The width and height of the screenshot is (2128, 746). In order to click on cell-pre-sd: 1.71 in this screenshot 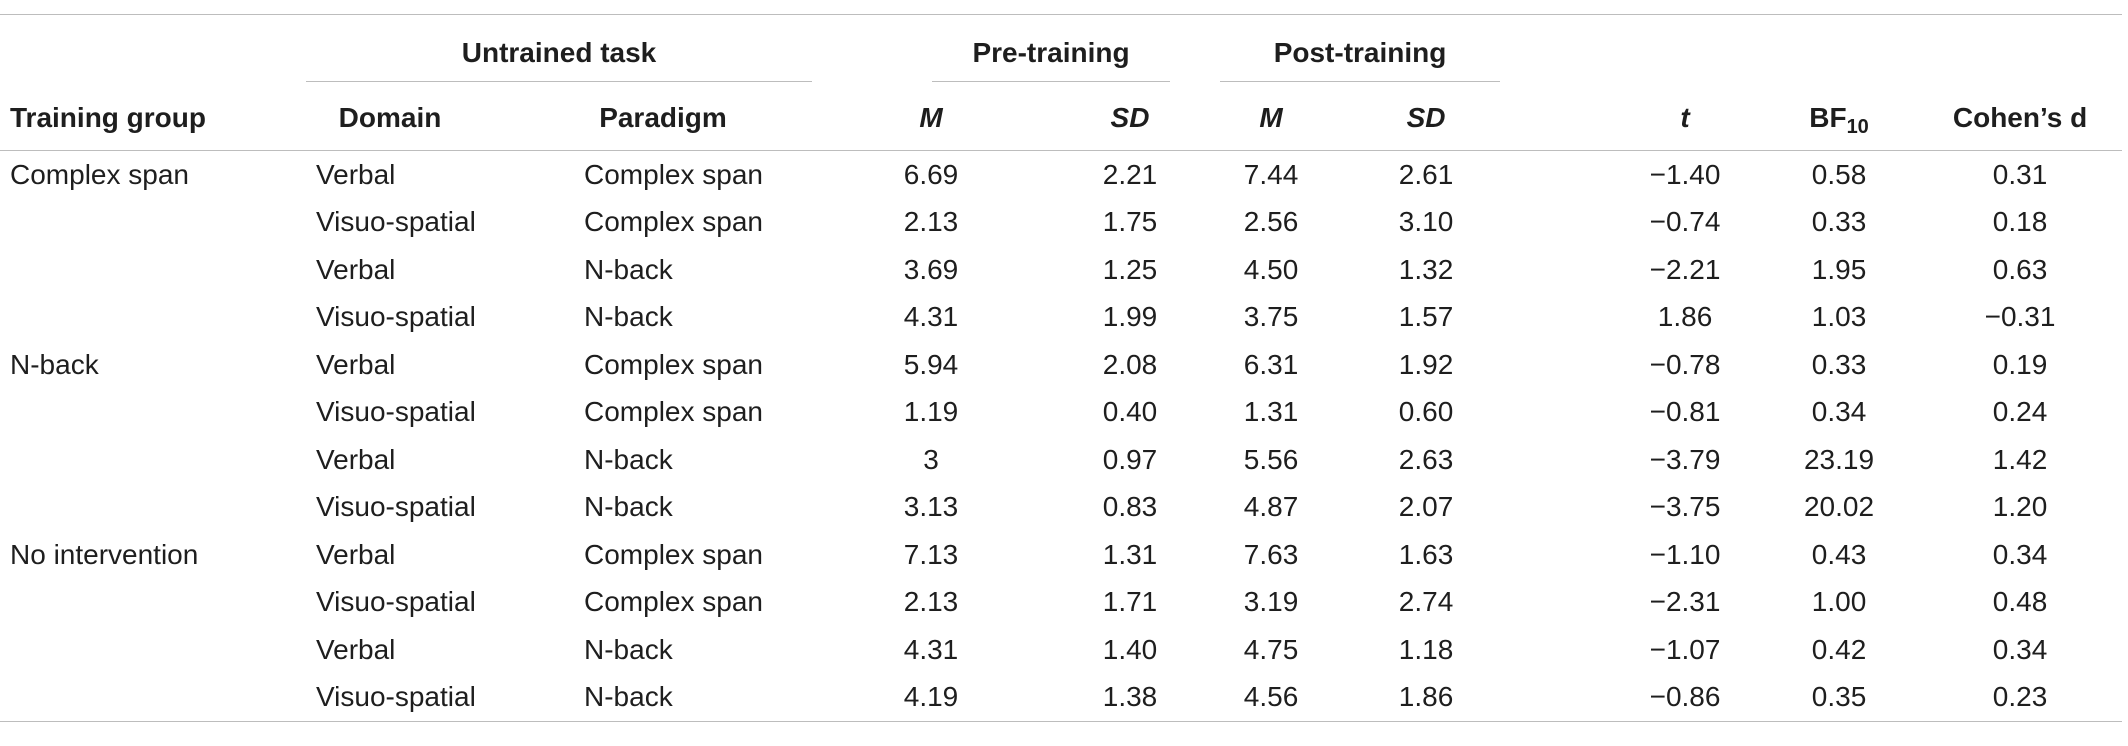, I will do `click(1130, 602)`.